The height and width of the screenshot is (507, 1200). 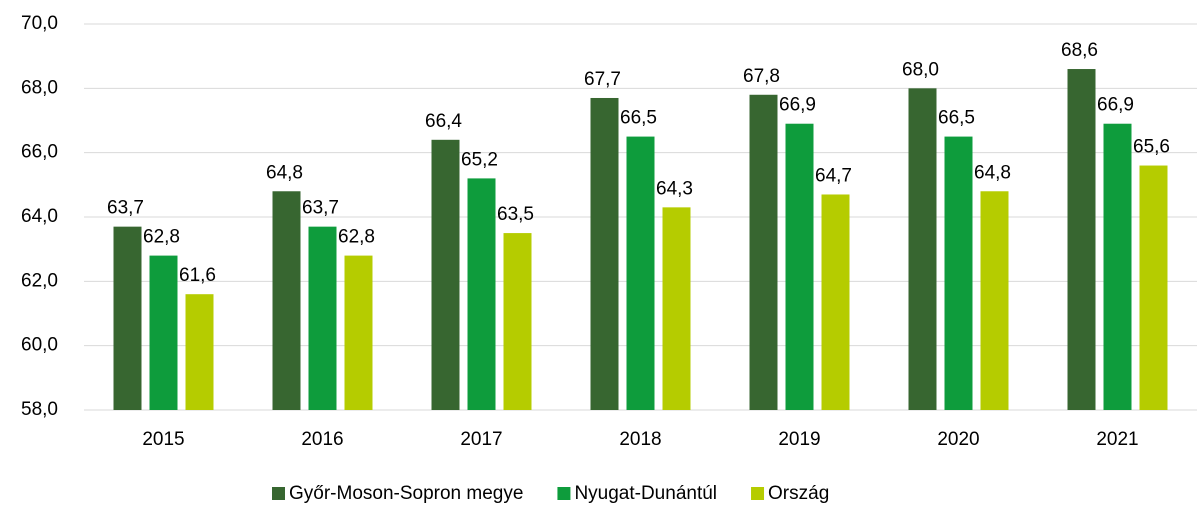 I want to click on x-tick-label: 2018, so click(x=640, y=439).